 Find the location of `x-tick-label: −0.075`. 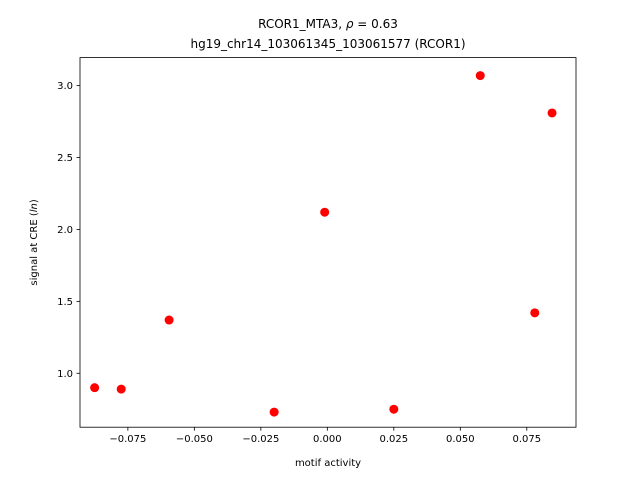

x-tick-label: −0.075 is located at coordinates (127, 439).